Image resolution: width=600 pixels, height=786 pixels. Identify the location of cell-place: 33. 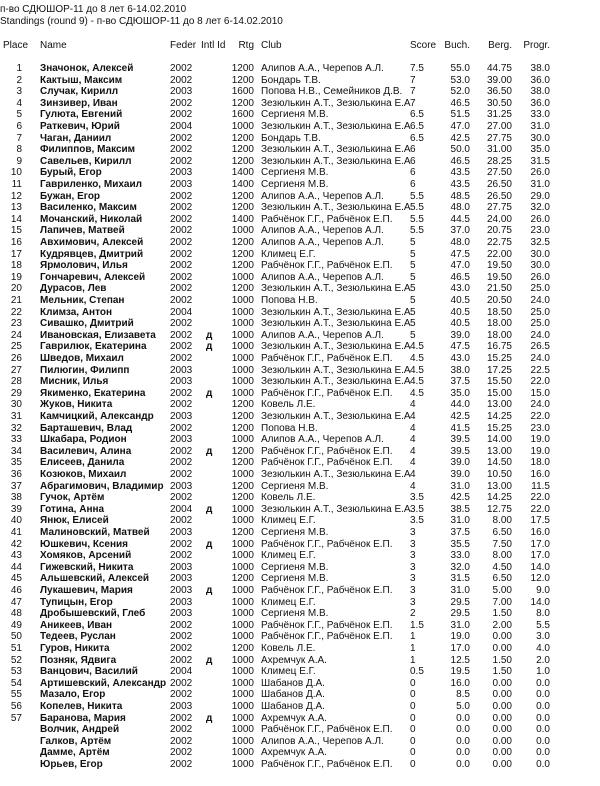
(16, 440).